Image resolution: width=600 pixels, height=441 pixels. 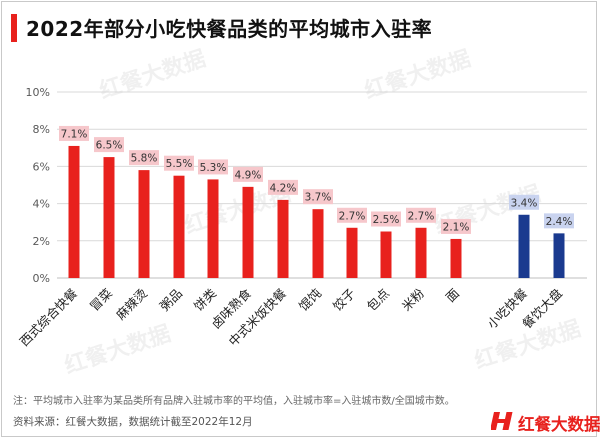 I want to click on data-label: 2.1%, so click(x=456, y=227).